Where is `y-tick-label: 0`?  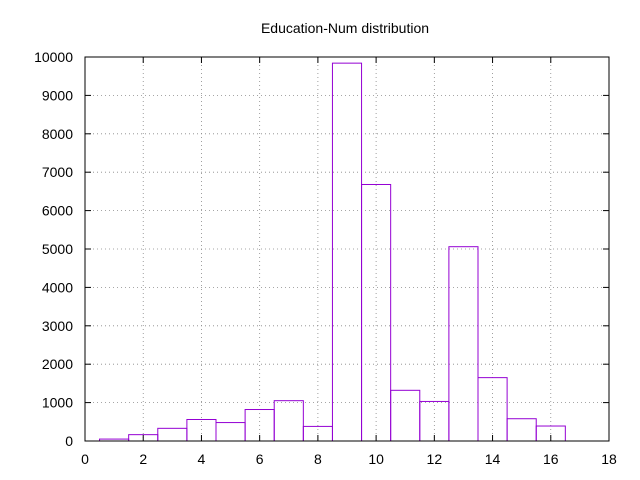 y-tick-label: 0 is located at coordinates (69, 441).